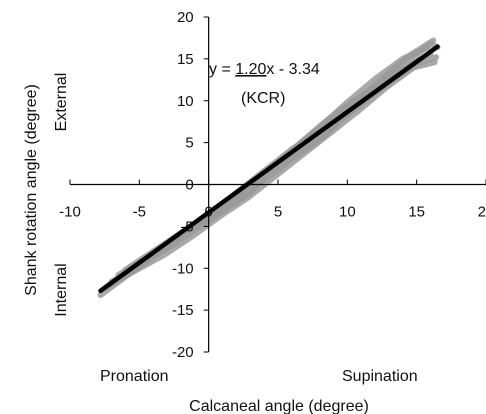 The height and width of the screenshot is (414, 486). Describe the element at coordinates (183, 310) in the screenshot. I see `y-tick-label: -15` at that location.